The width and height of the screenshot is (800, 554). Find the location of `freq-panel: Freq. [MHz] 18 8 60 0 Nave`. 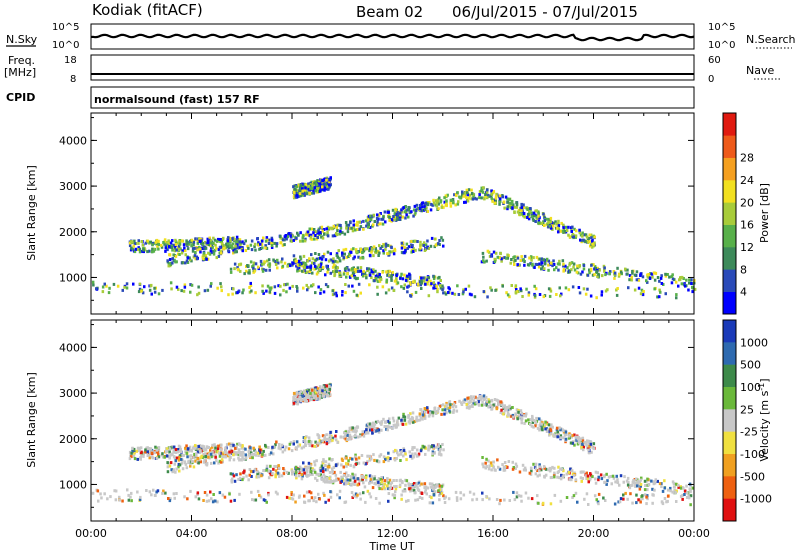

freq-panel: Freq. [MHz] 18 8 60 0 Nave is located at coordinates (392, 69).